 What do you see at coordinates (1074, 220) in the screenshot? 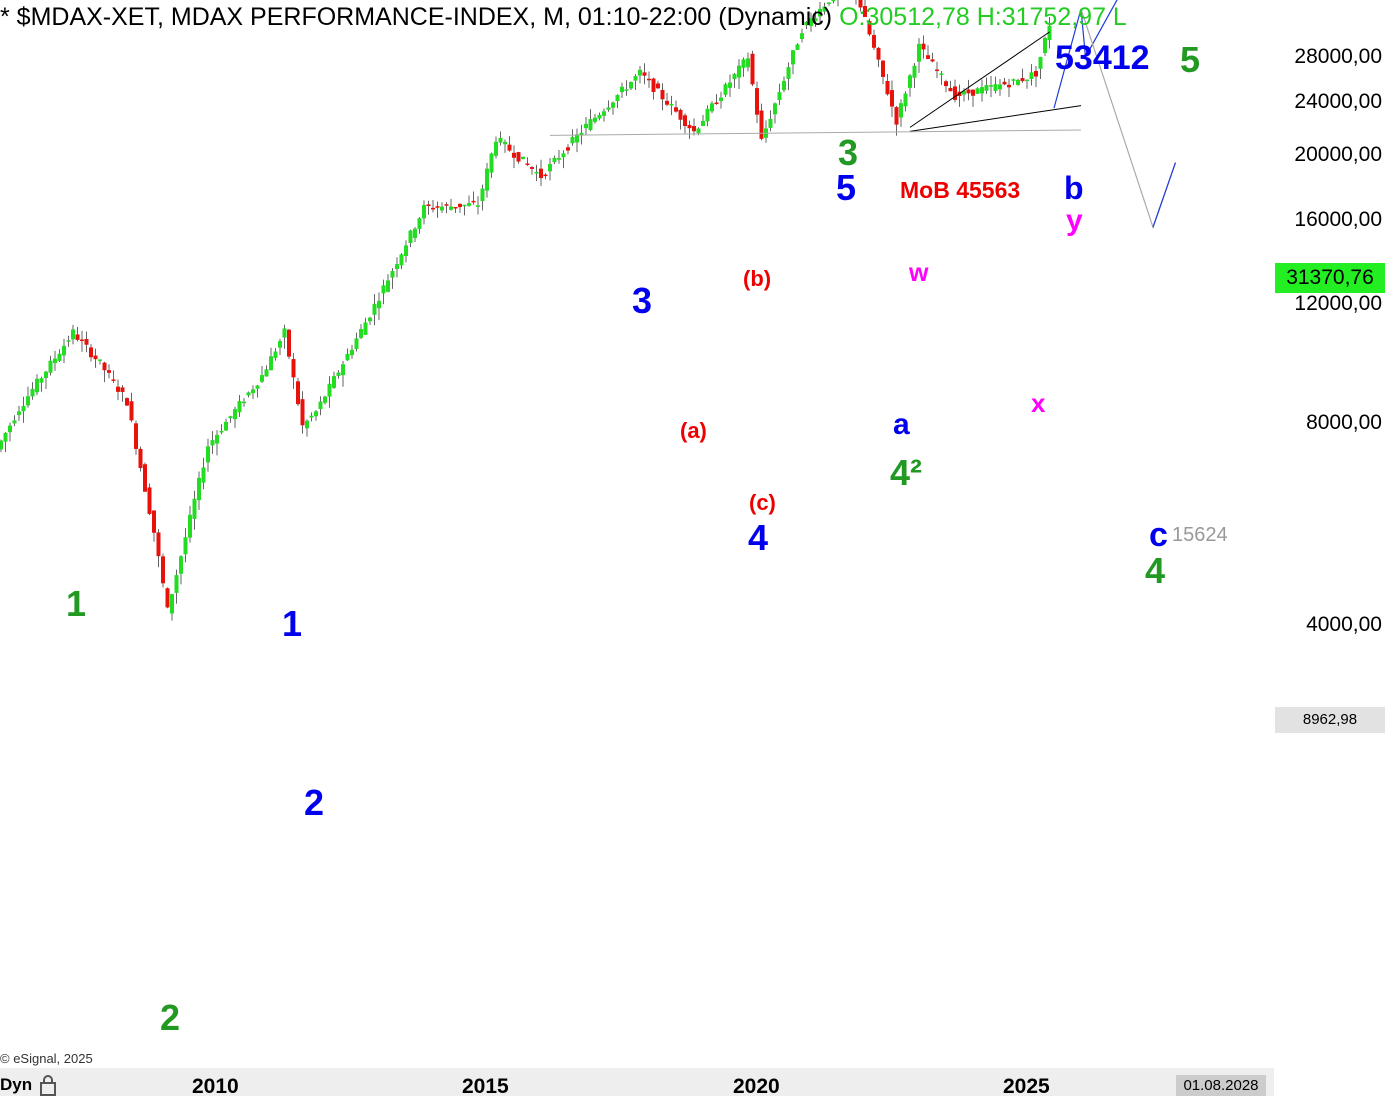
I see `wave-label-y: y` at bounding box center [1074, 220].